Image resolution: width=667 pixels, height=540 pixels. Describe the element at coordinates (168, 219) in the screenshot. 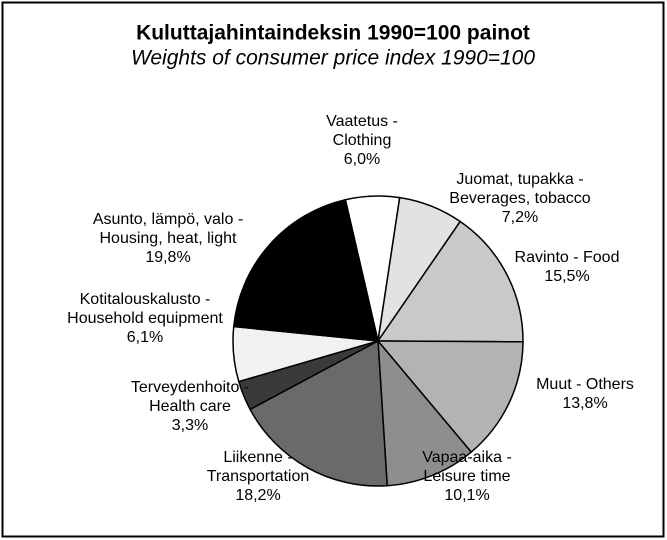

I see `slice-label: Asunto, lämpö, valo -` at that location.